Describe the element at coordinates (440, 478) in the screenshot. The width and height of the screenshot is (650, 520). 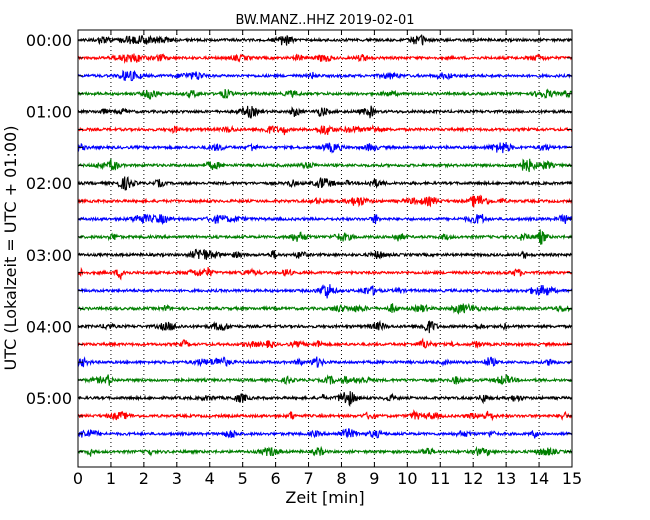
I see `x-tick-label-11: 11` at that location.